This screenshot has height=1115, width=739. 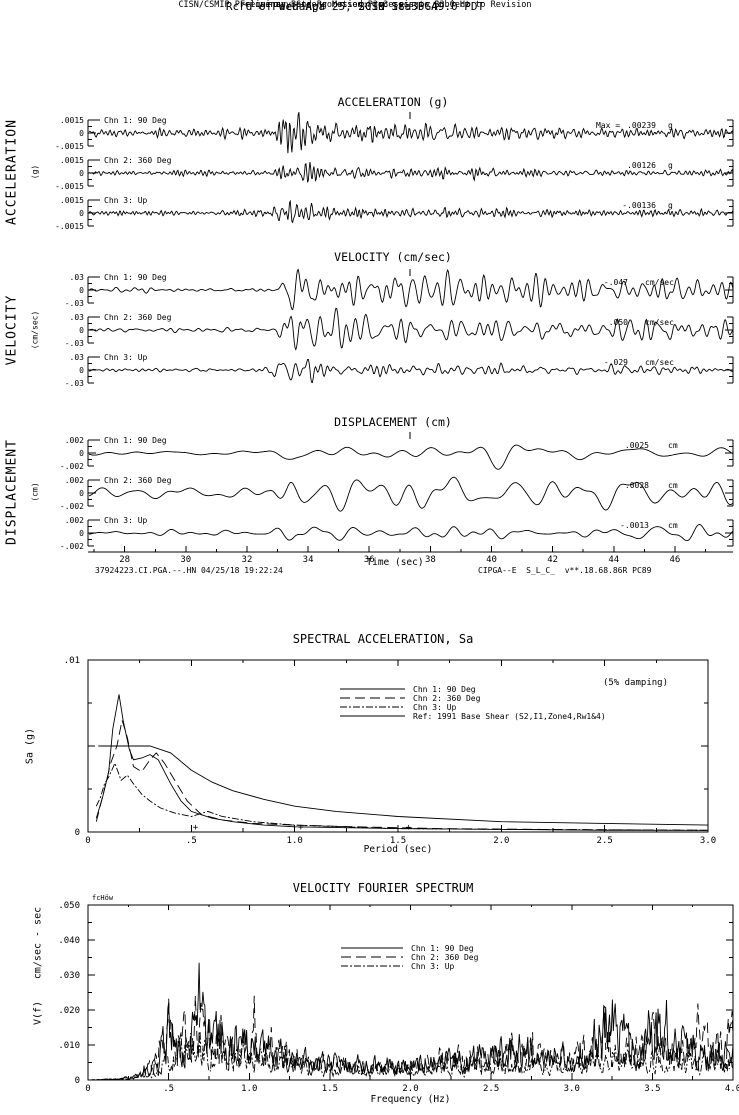 I want to click on velocity-chn1-trace, so click(x=411, y=289).